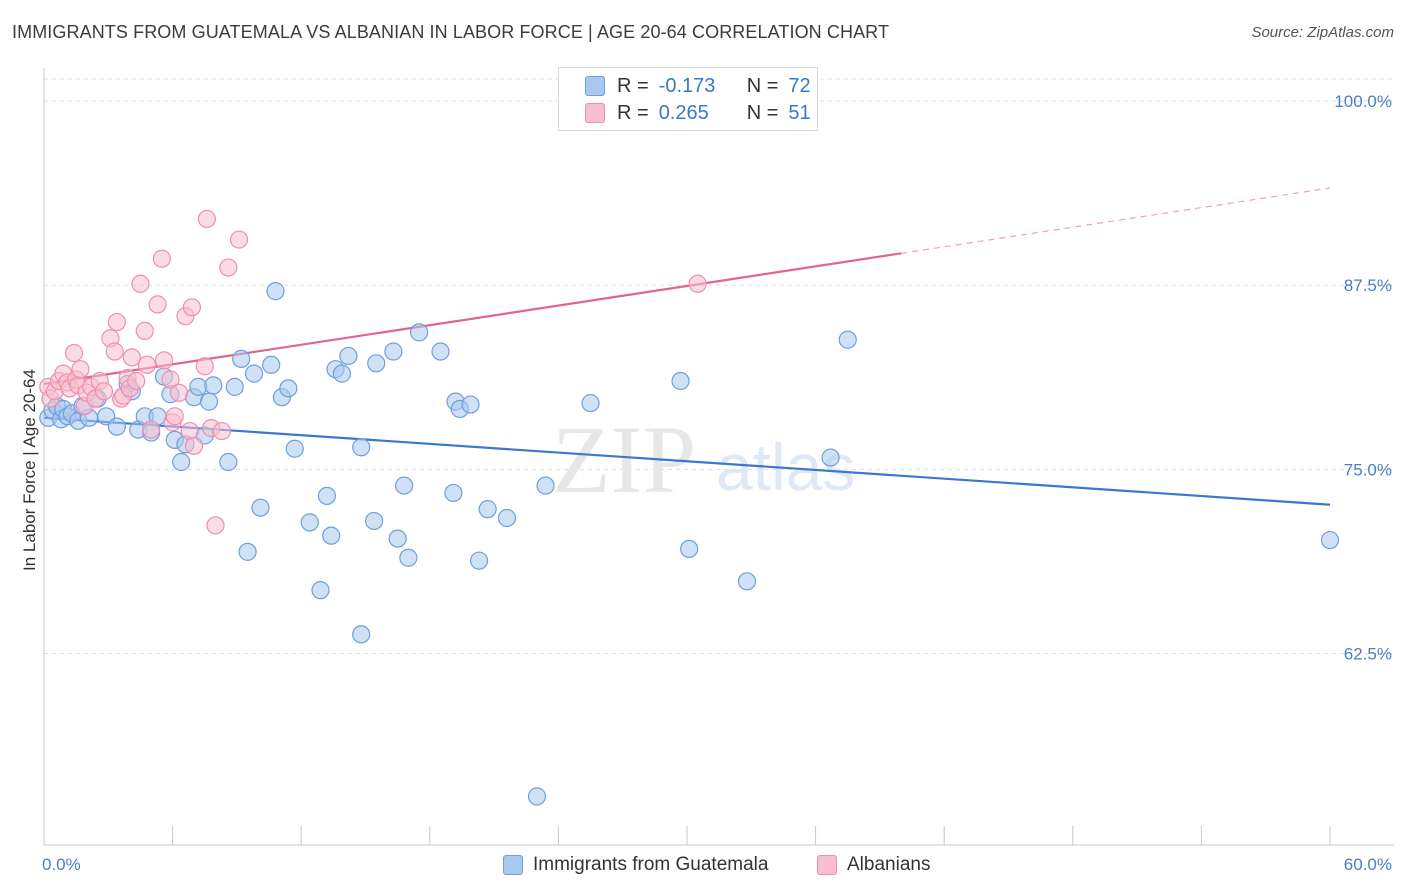  I want to click on y-axis-label: In Labor Force | Age 20-64, so click(29, 470).